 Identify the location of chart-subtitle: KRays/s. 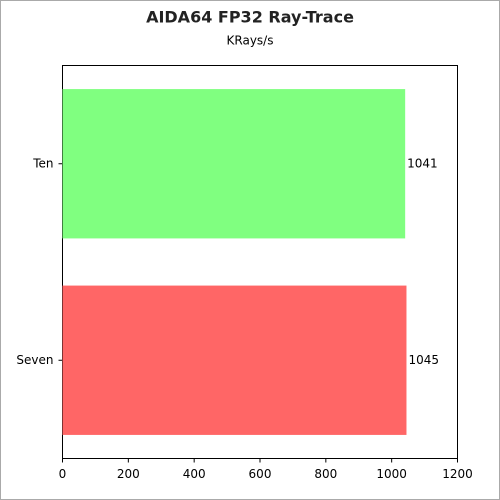
(250, 41).